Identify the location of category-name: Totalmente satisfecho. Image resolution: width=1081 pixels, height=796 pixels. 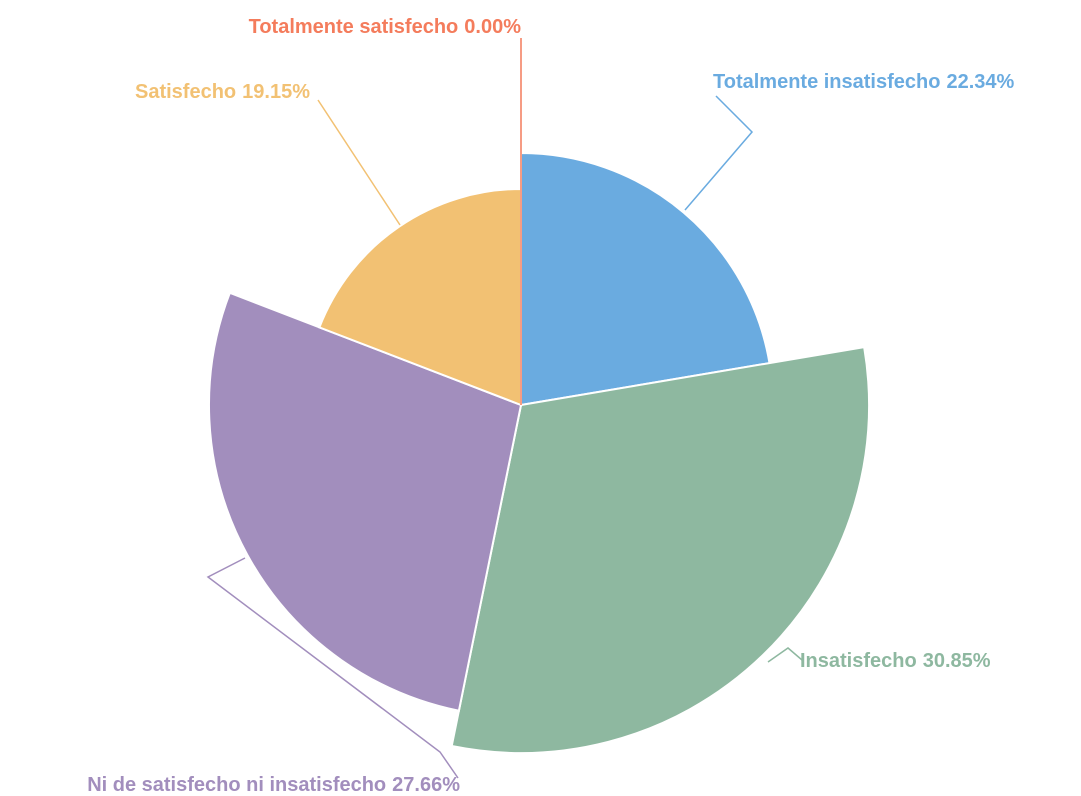
(354, 27).